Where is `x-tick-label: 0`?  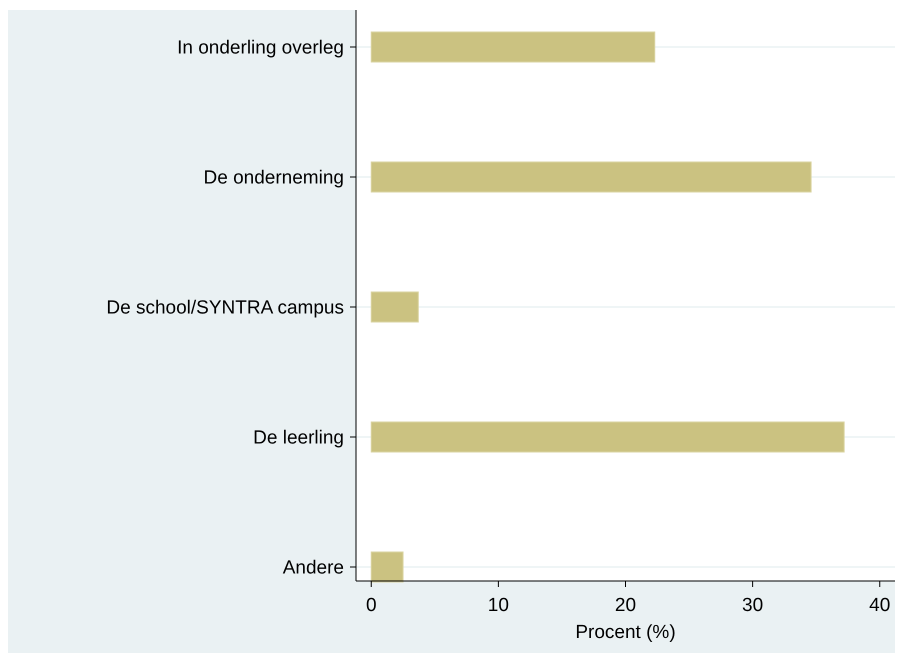 x-tick-label: 0 is located at coordinates (371, 605).